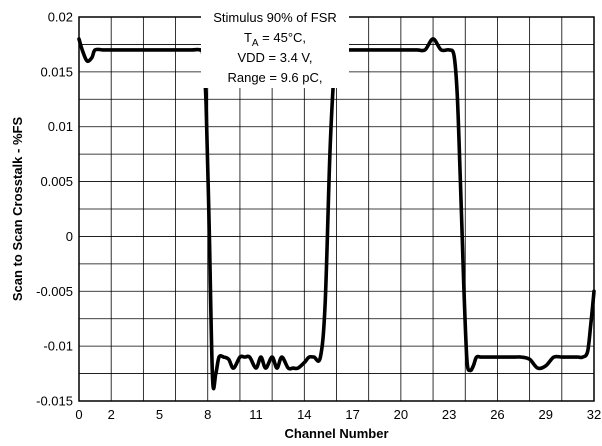 The height and width of the screenshot is (446, 602). I want to click on x-tick-label: 14, so click(304, 414).